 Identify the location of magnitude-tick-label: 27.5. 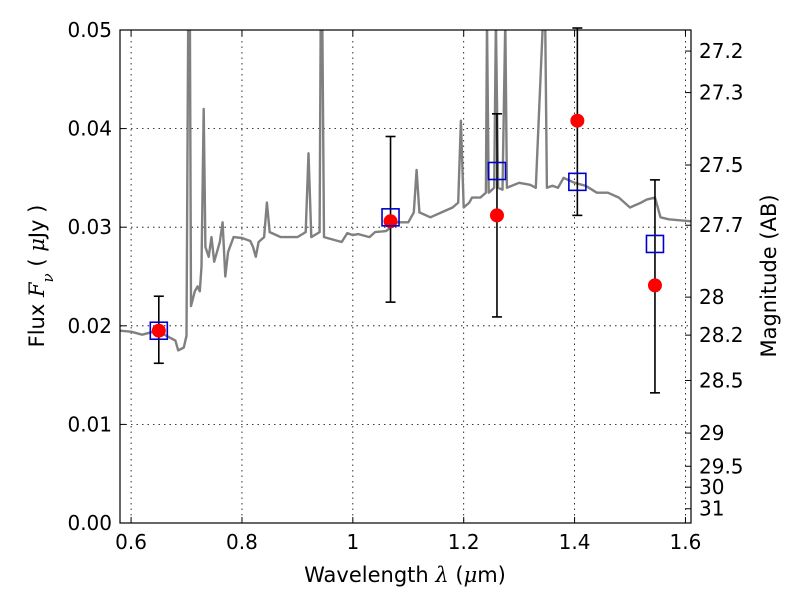
(721, 165).